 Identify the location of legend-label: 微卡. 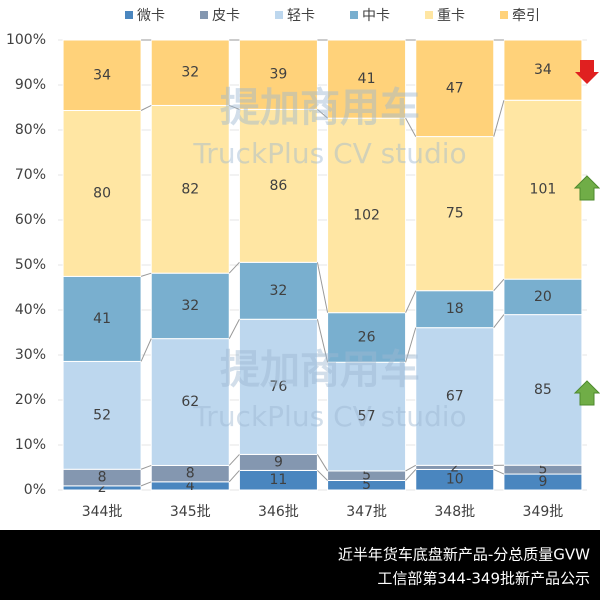
(151, 16).